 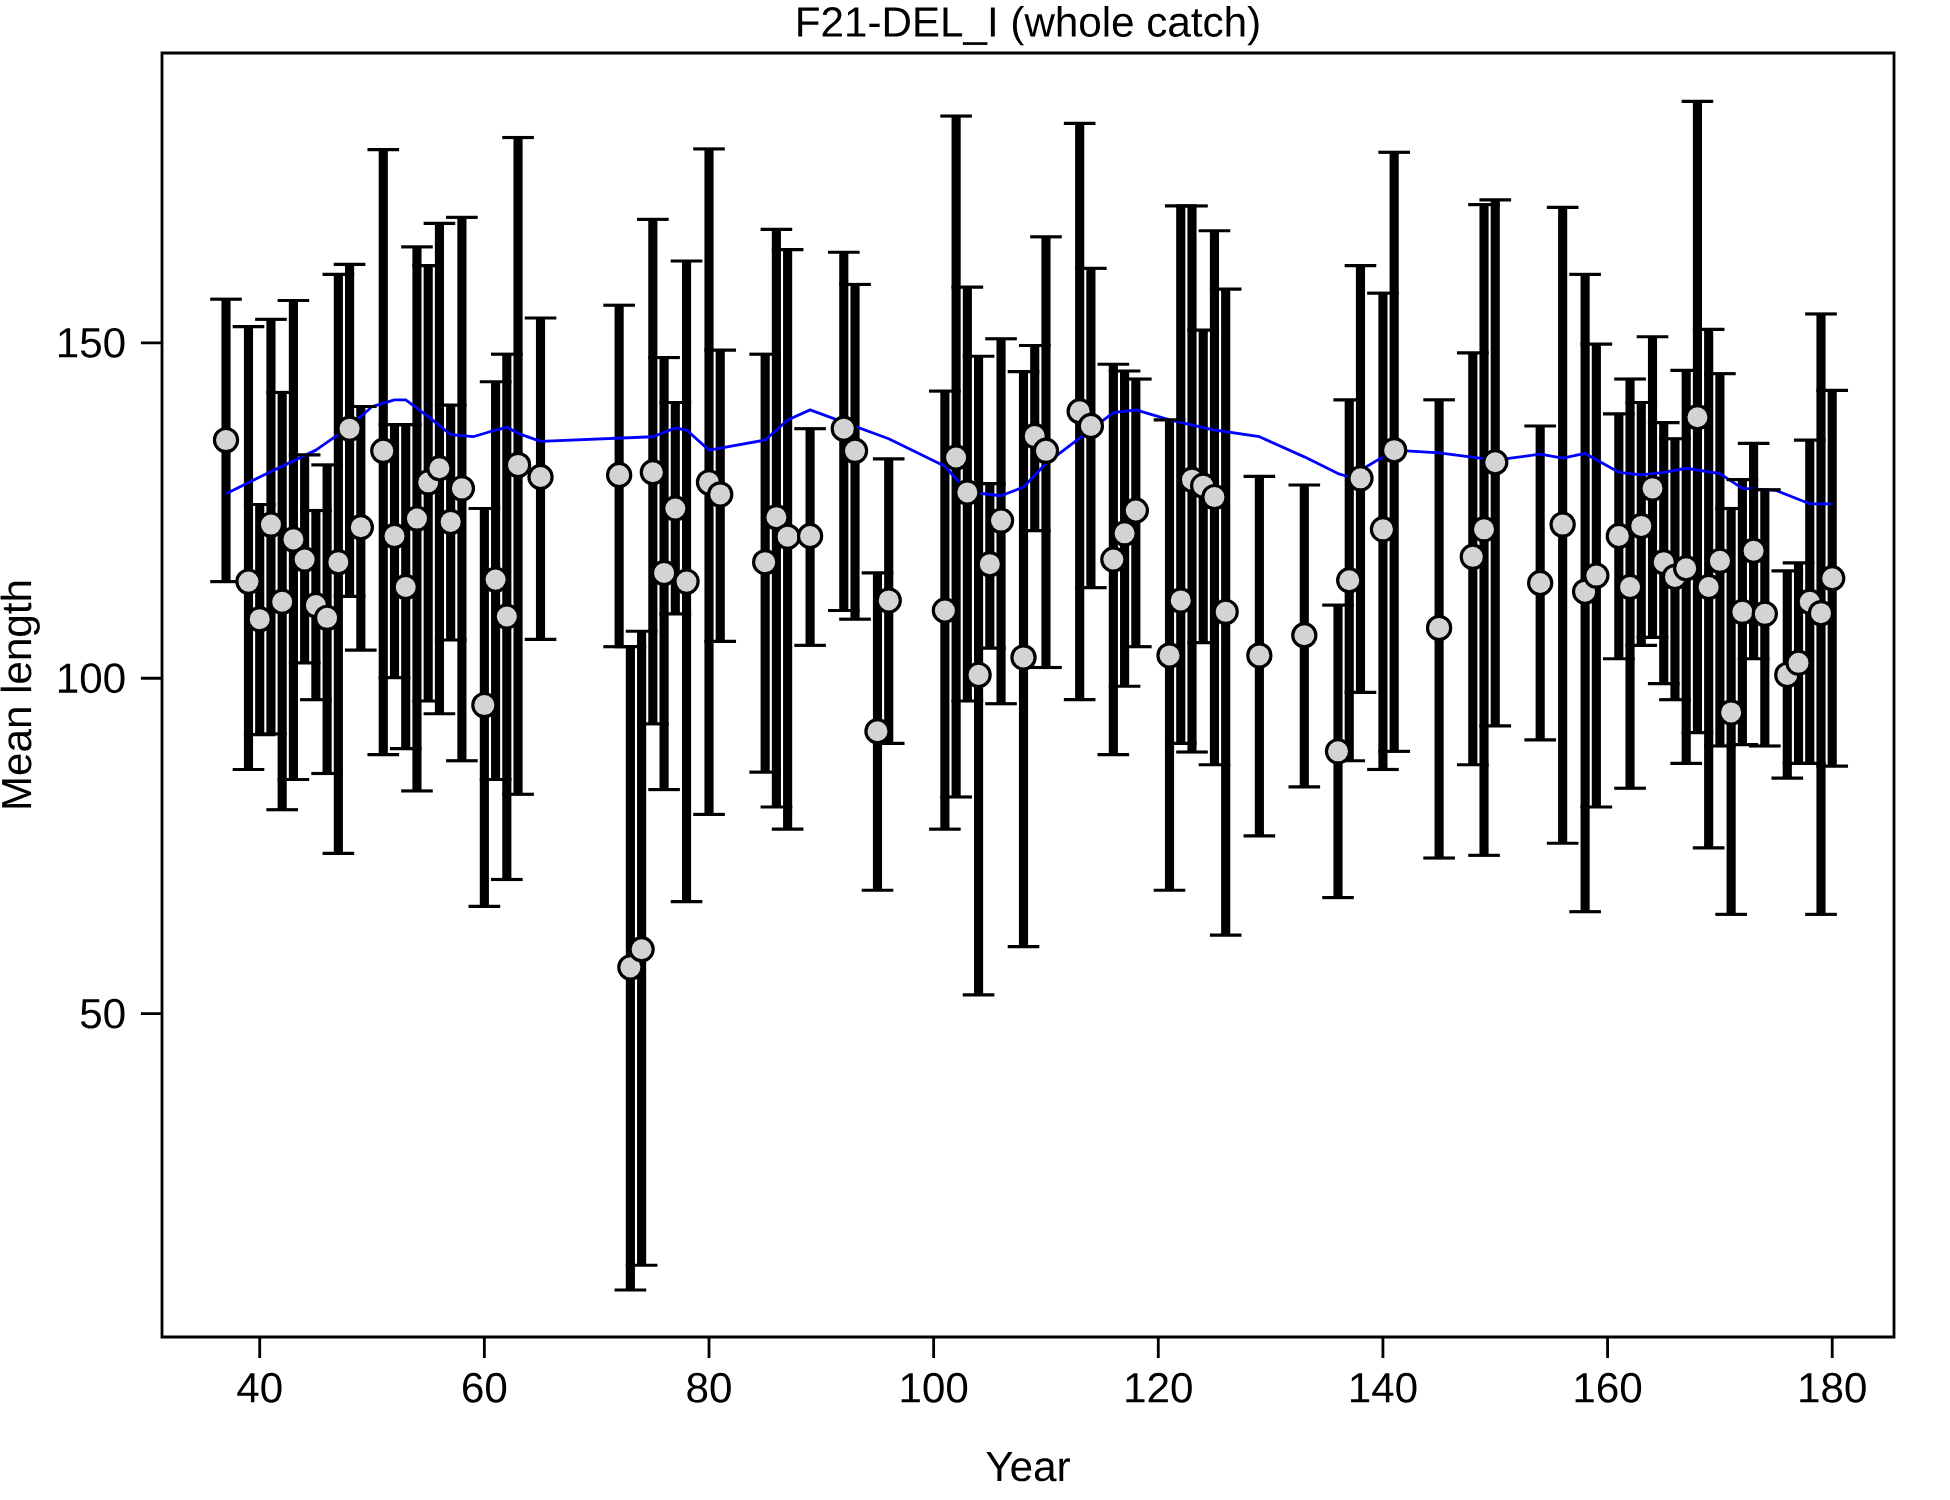 What do you see at coordinates (1028, 26) in the screenshot?
I see `chart-title: F21-DEL_I (whole catch)` at bounding box center [1028, 26].